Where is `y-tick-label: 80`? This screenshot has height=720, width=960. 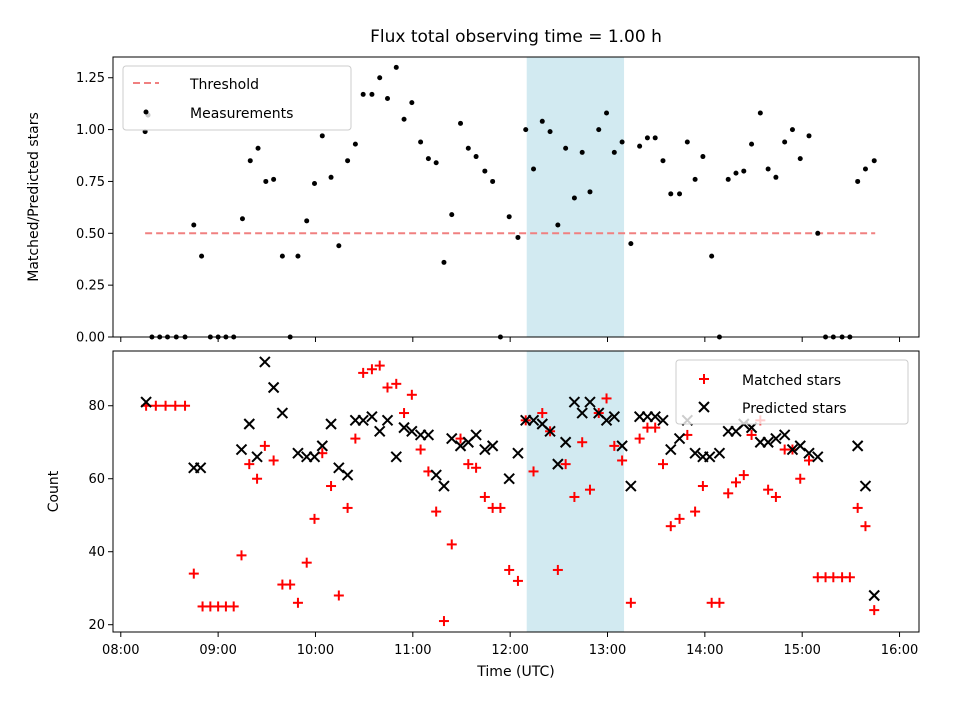
y-tick-label: 80 is located at coordinates (96, 406).